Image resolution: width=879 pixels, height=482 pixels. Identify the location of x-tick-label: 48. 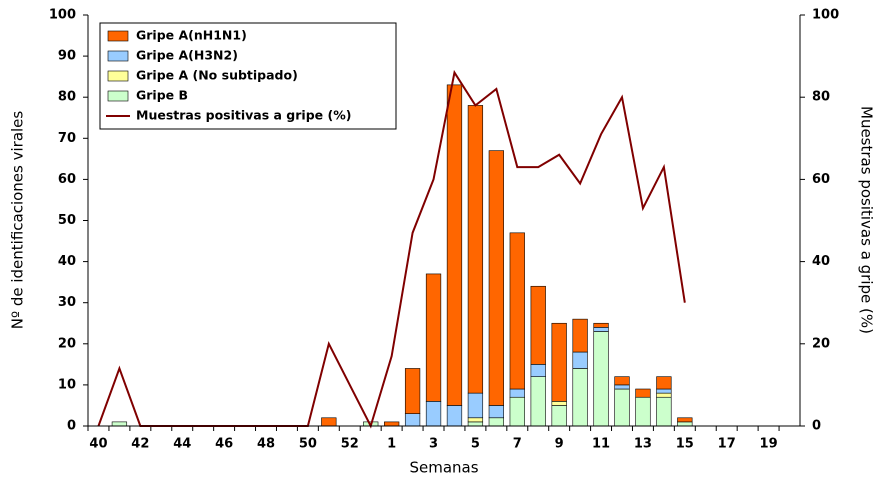
(266, 444).